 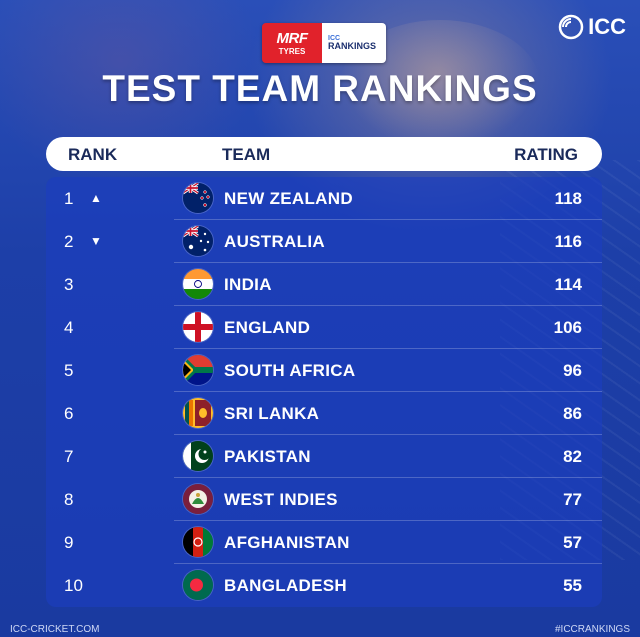 What do you see at coordinates (93, 154) in the screenshot?
I see `header-rank: RANK` at bounding box center [93, 154].